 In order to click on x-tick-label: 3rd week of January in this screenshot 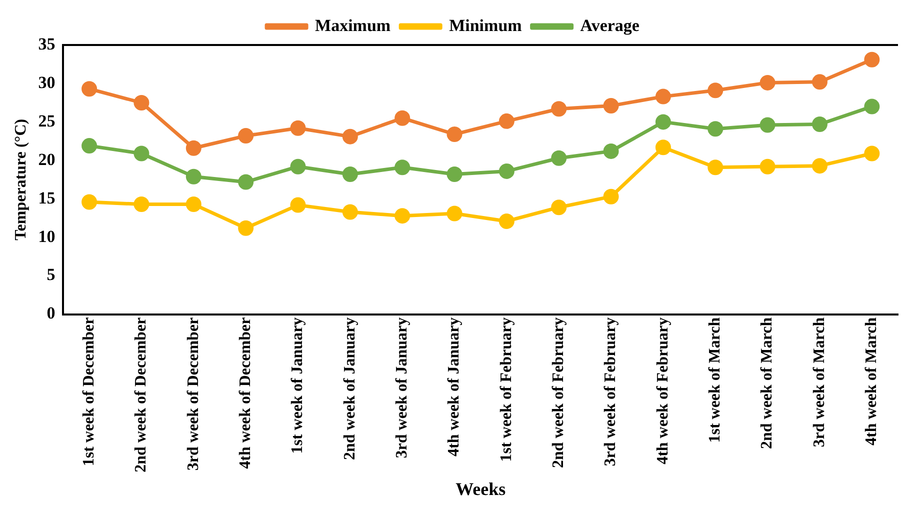, I will do `click(401, 387)`.